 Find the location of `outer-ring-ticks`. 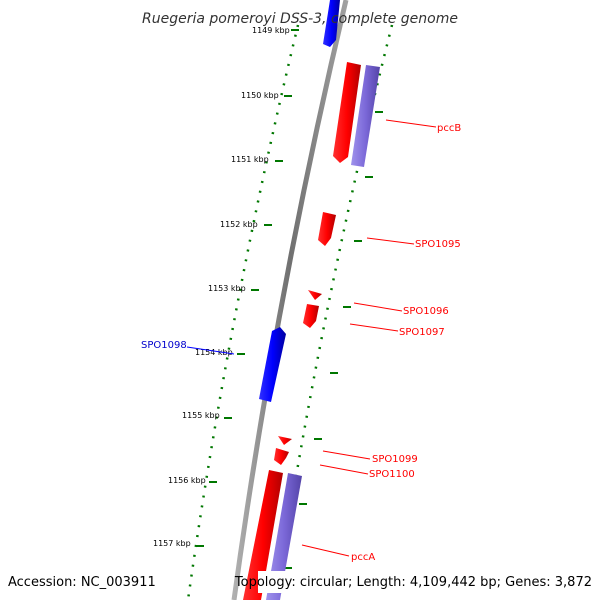

outer-ring-ticks is located at coordinates (333, 340).